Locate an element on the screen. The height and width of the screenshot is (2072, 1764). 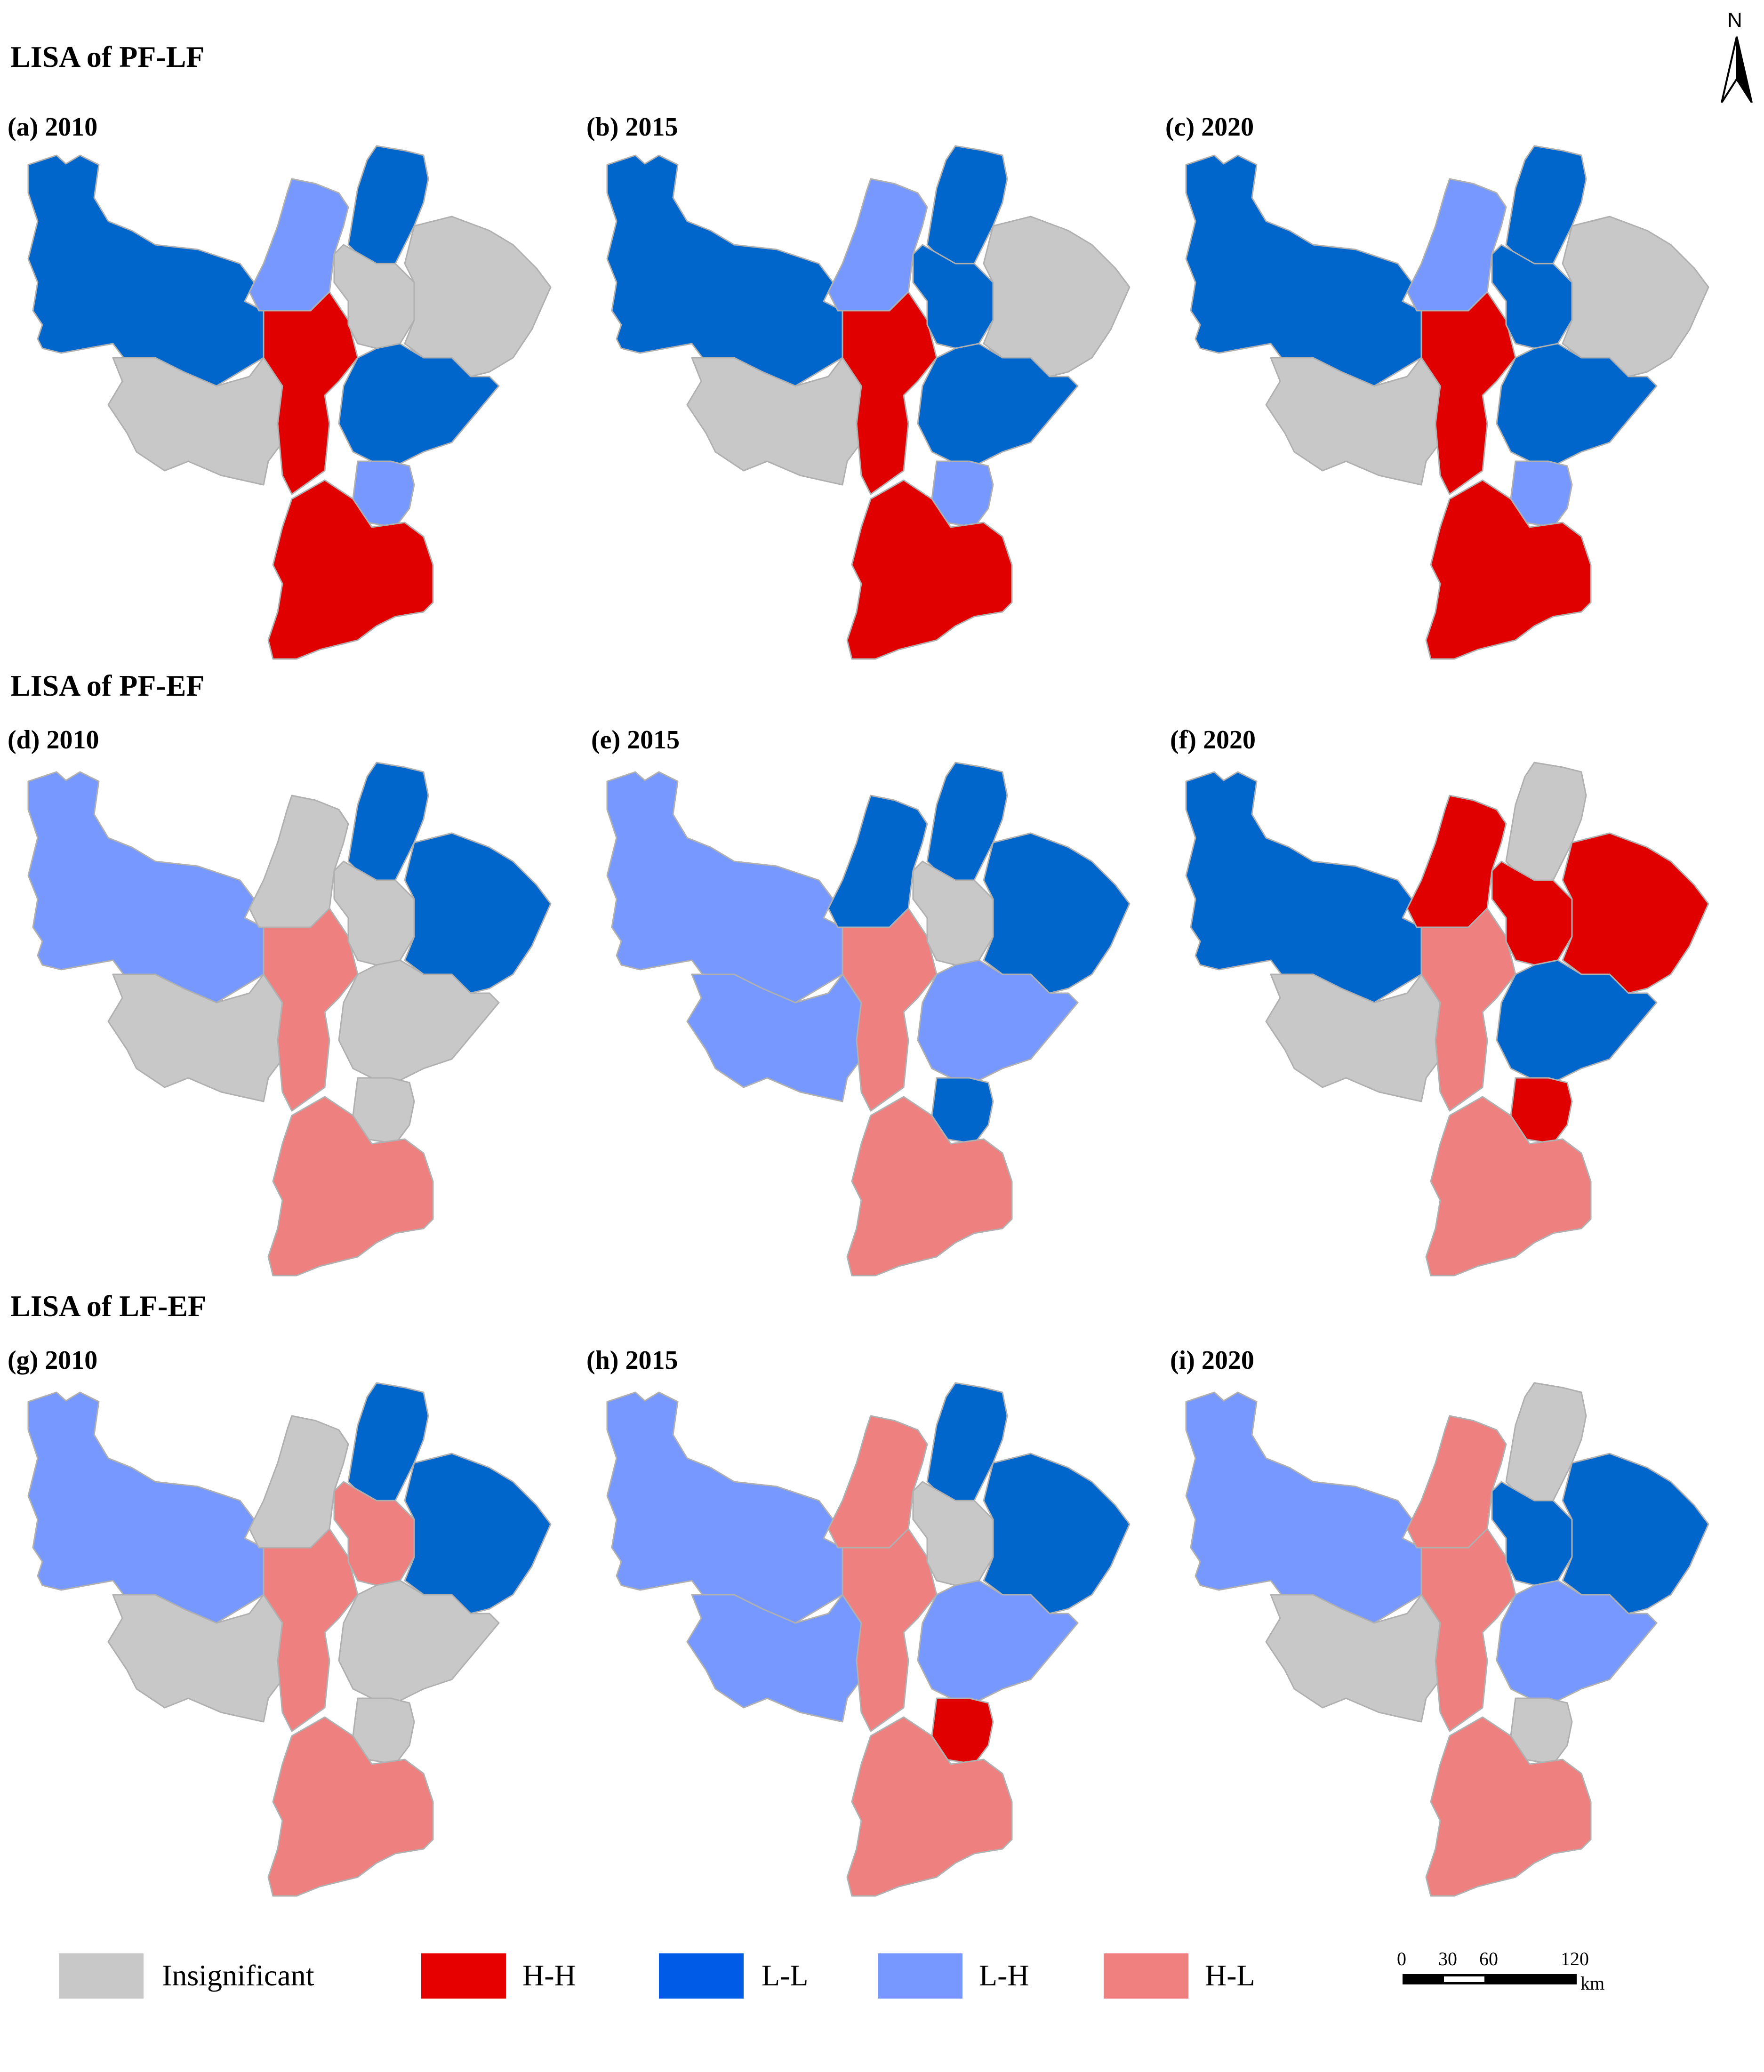
panel-label-d: (d) 2010 is located at coordinates (53, 740).